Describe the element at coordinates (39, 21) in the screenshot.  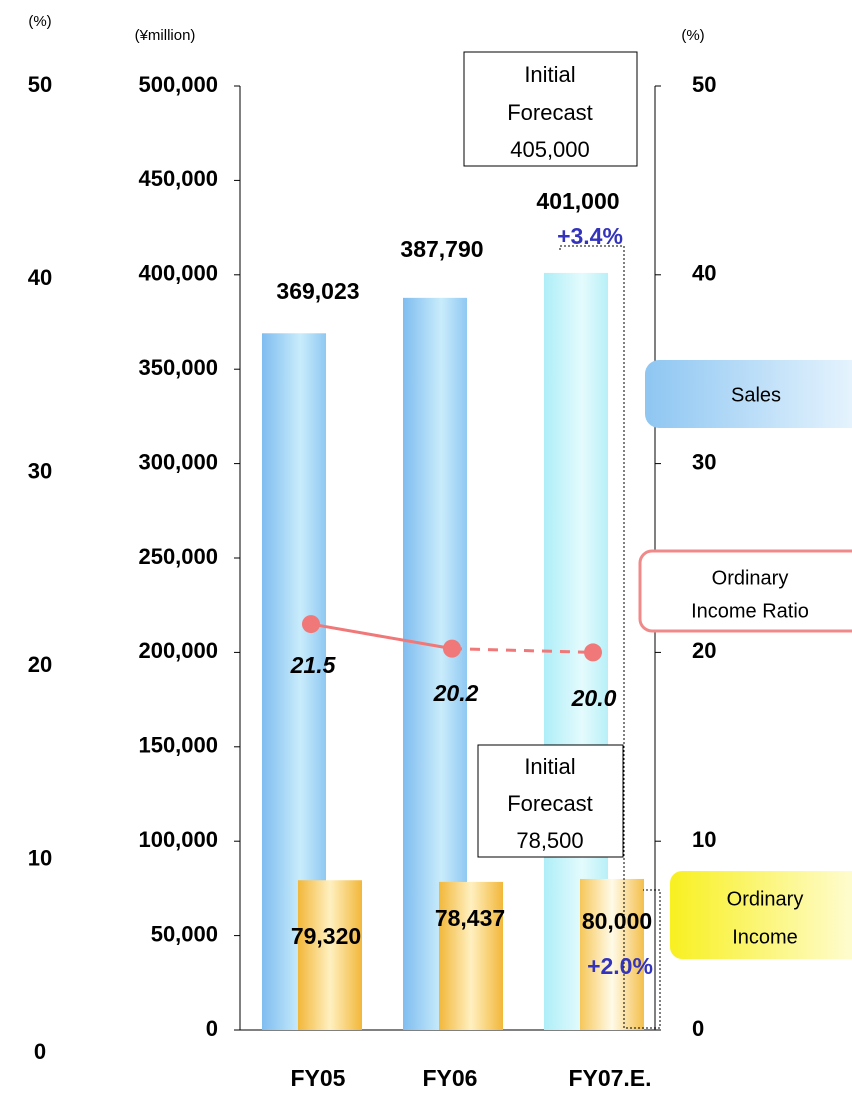
I see `y2-unit-left: (%)` at that location.